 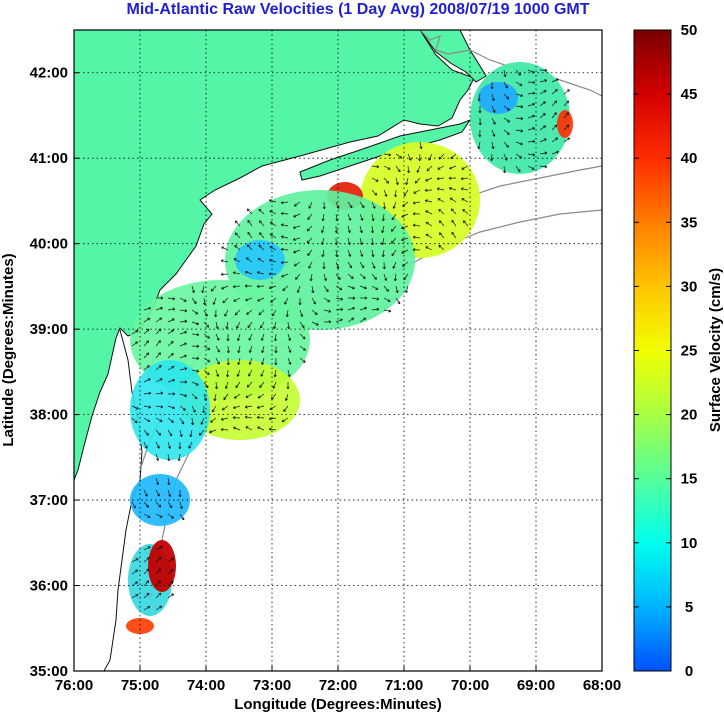 What do you see at coordinates (602, 685) in the screenshot?
I see `x-tick-label: 68:00` at bounding box center [602, 685].